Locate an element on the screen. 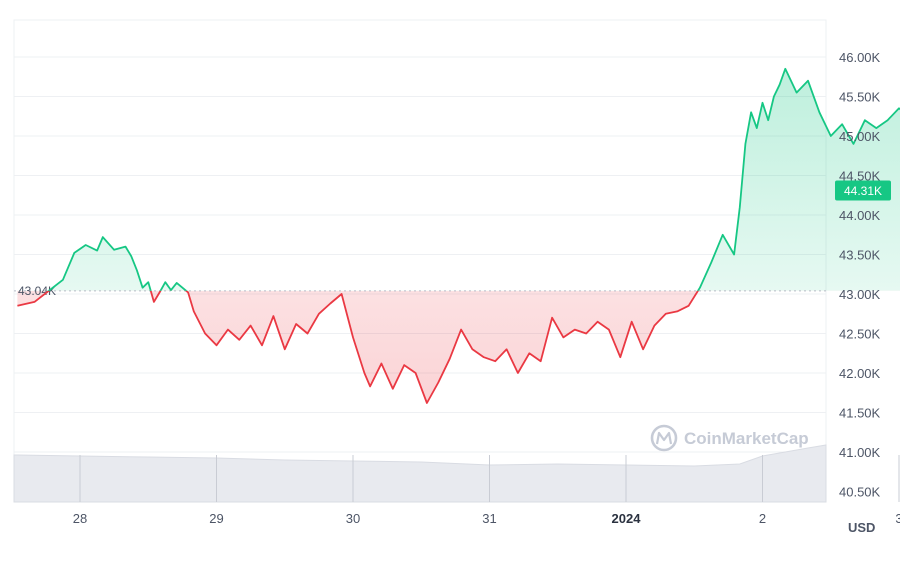  y-tick-label: 45.50K is located at coordinates (860, 97).